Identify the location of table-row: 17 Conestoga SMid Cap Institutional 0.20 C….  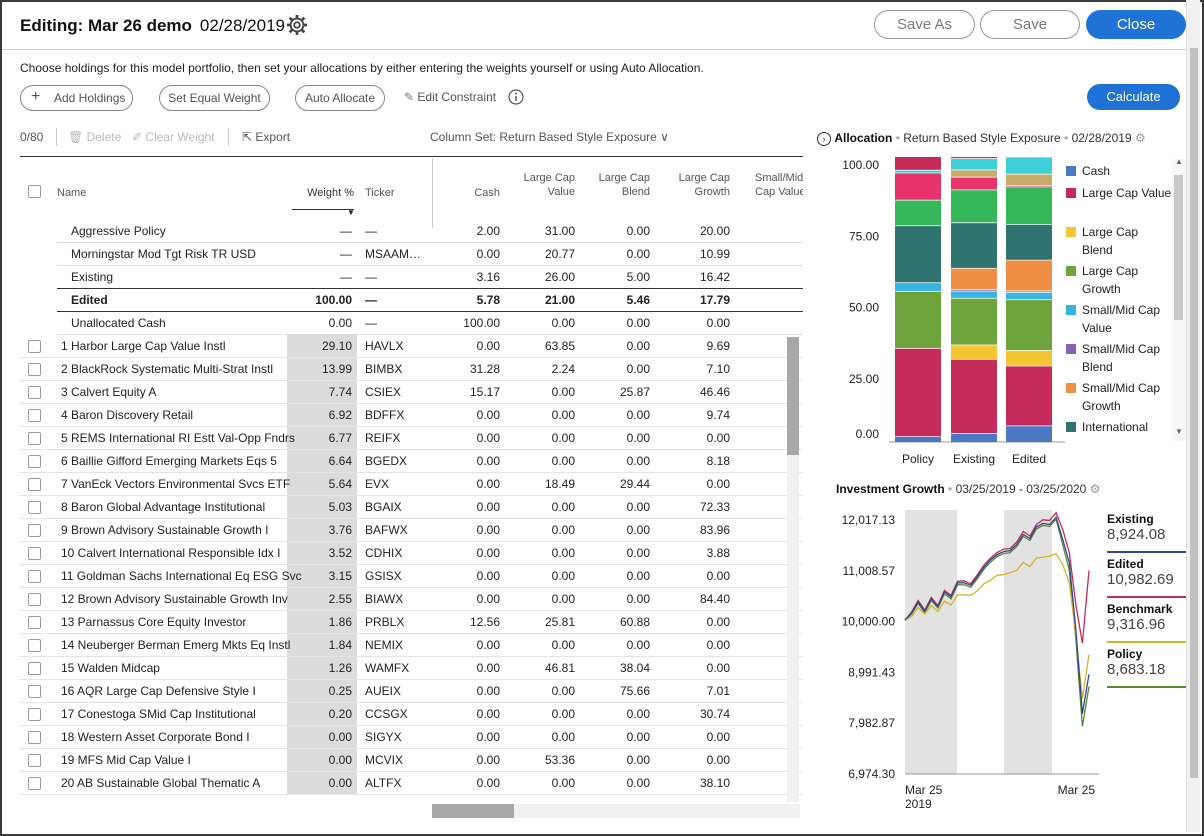
(411, 714).